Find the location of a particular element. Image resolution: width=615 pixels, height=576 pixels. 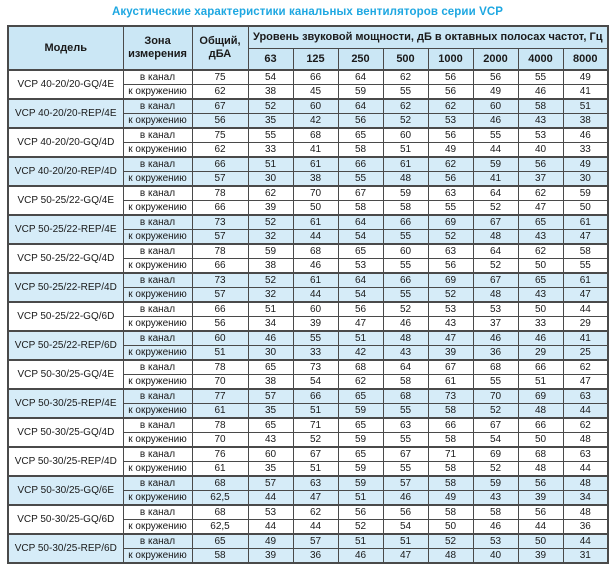

table-row: к окружению 66 39 50 58 58 55 52 47 50 is located at coordinates (308, 208).